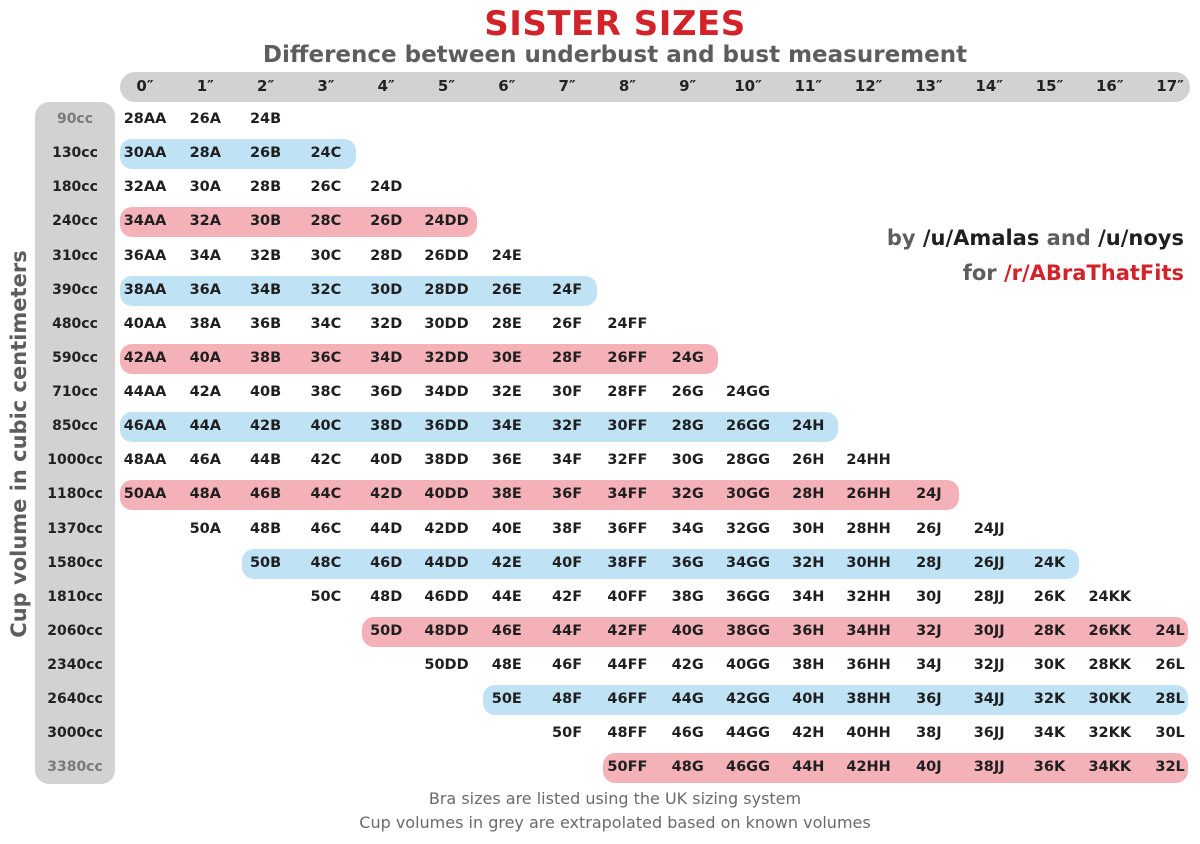  Describe the element at coordinates (748, 86) in the screenshot. I see `column-header: 10″` at that location.